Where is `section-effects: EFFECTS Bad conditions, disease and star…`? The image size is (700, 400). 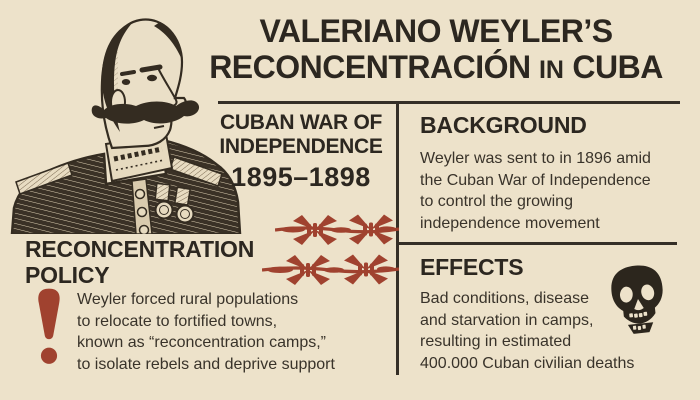
section-effects: EFFECTS Bad conditions, disease and star… is located at coordinates (527, 314).